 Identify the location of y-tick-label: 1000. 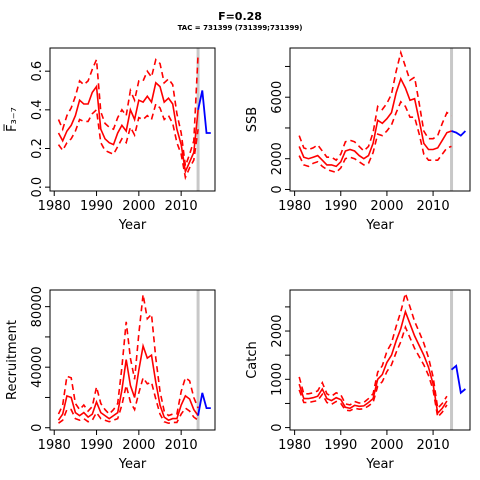
(277, 379).